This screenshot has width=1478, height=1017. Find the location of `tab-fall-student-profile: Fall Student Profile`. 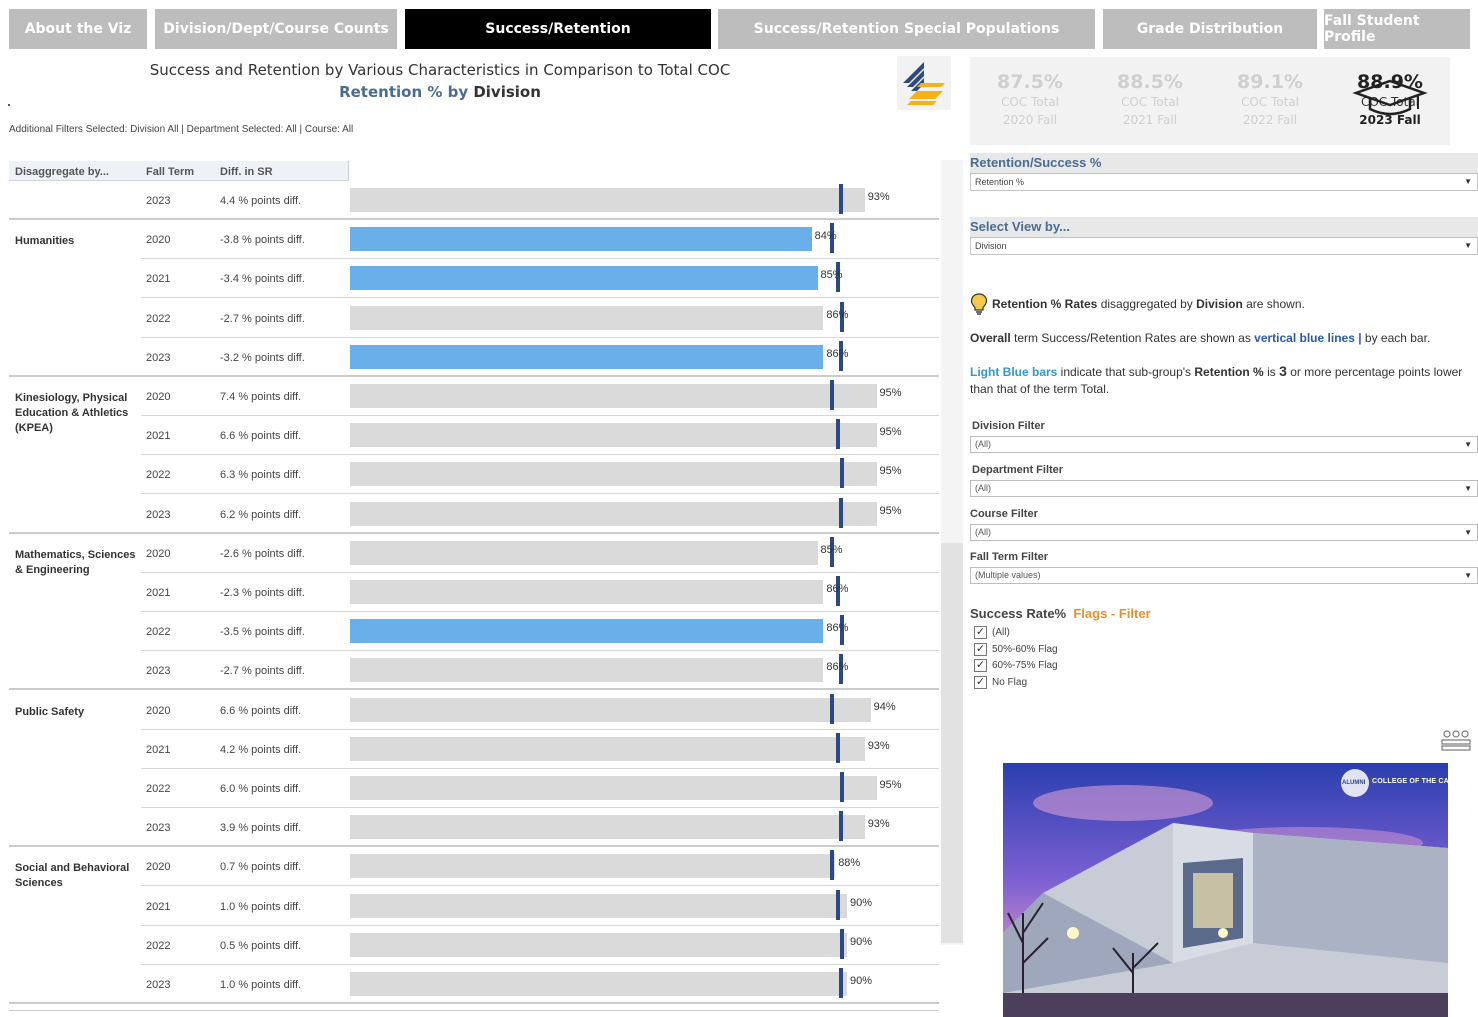

tab-fall-student-profile: Fall Student Profile is located at coordinates (1397, 29).